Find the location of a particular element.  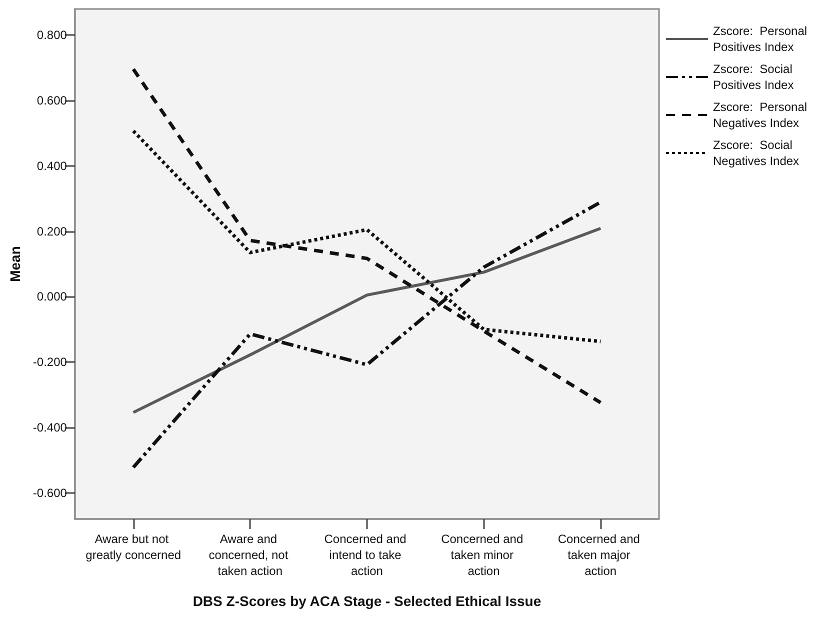

y-tick-label: -0.200 is located at coordinates (50, 362).